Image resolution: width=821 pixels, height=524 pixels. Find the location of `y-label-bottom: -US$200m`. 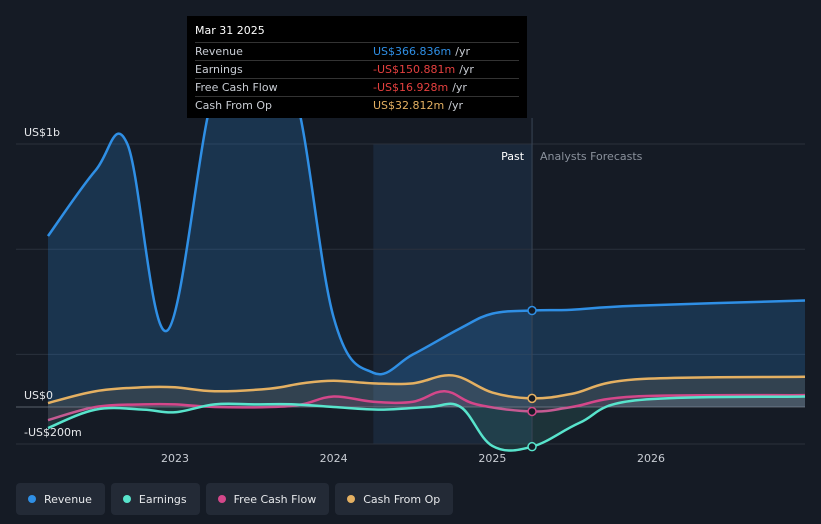

y-label-bottom: -US$200m is located at coordinates (53, 432).